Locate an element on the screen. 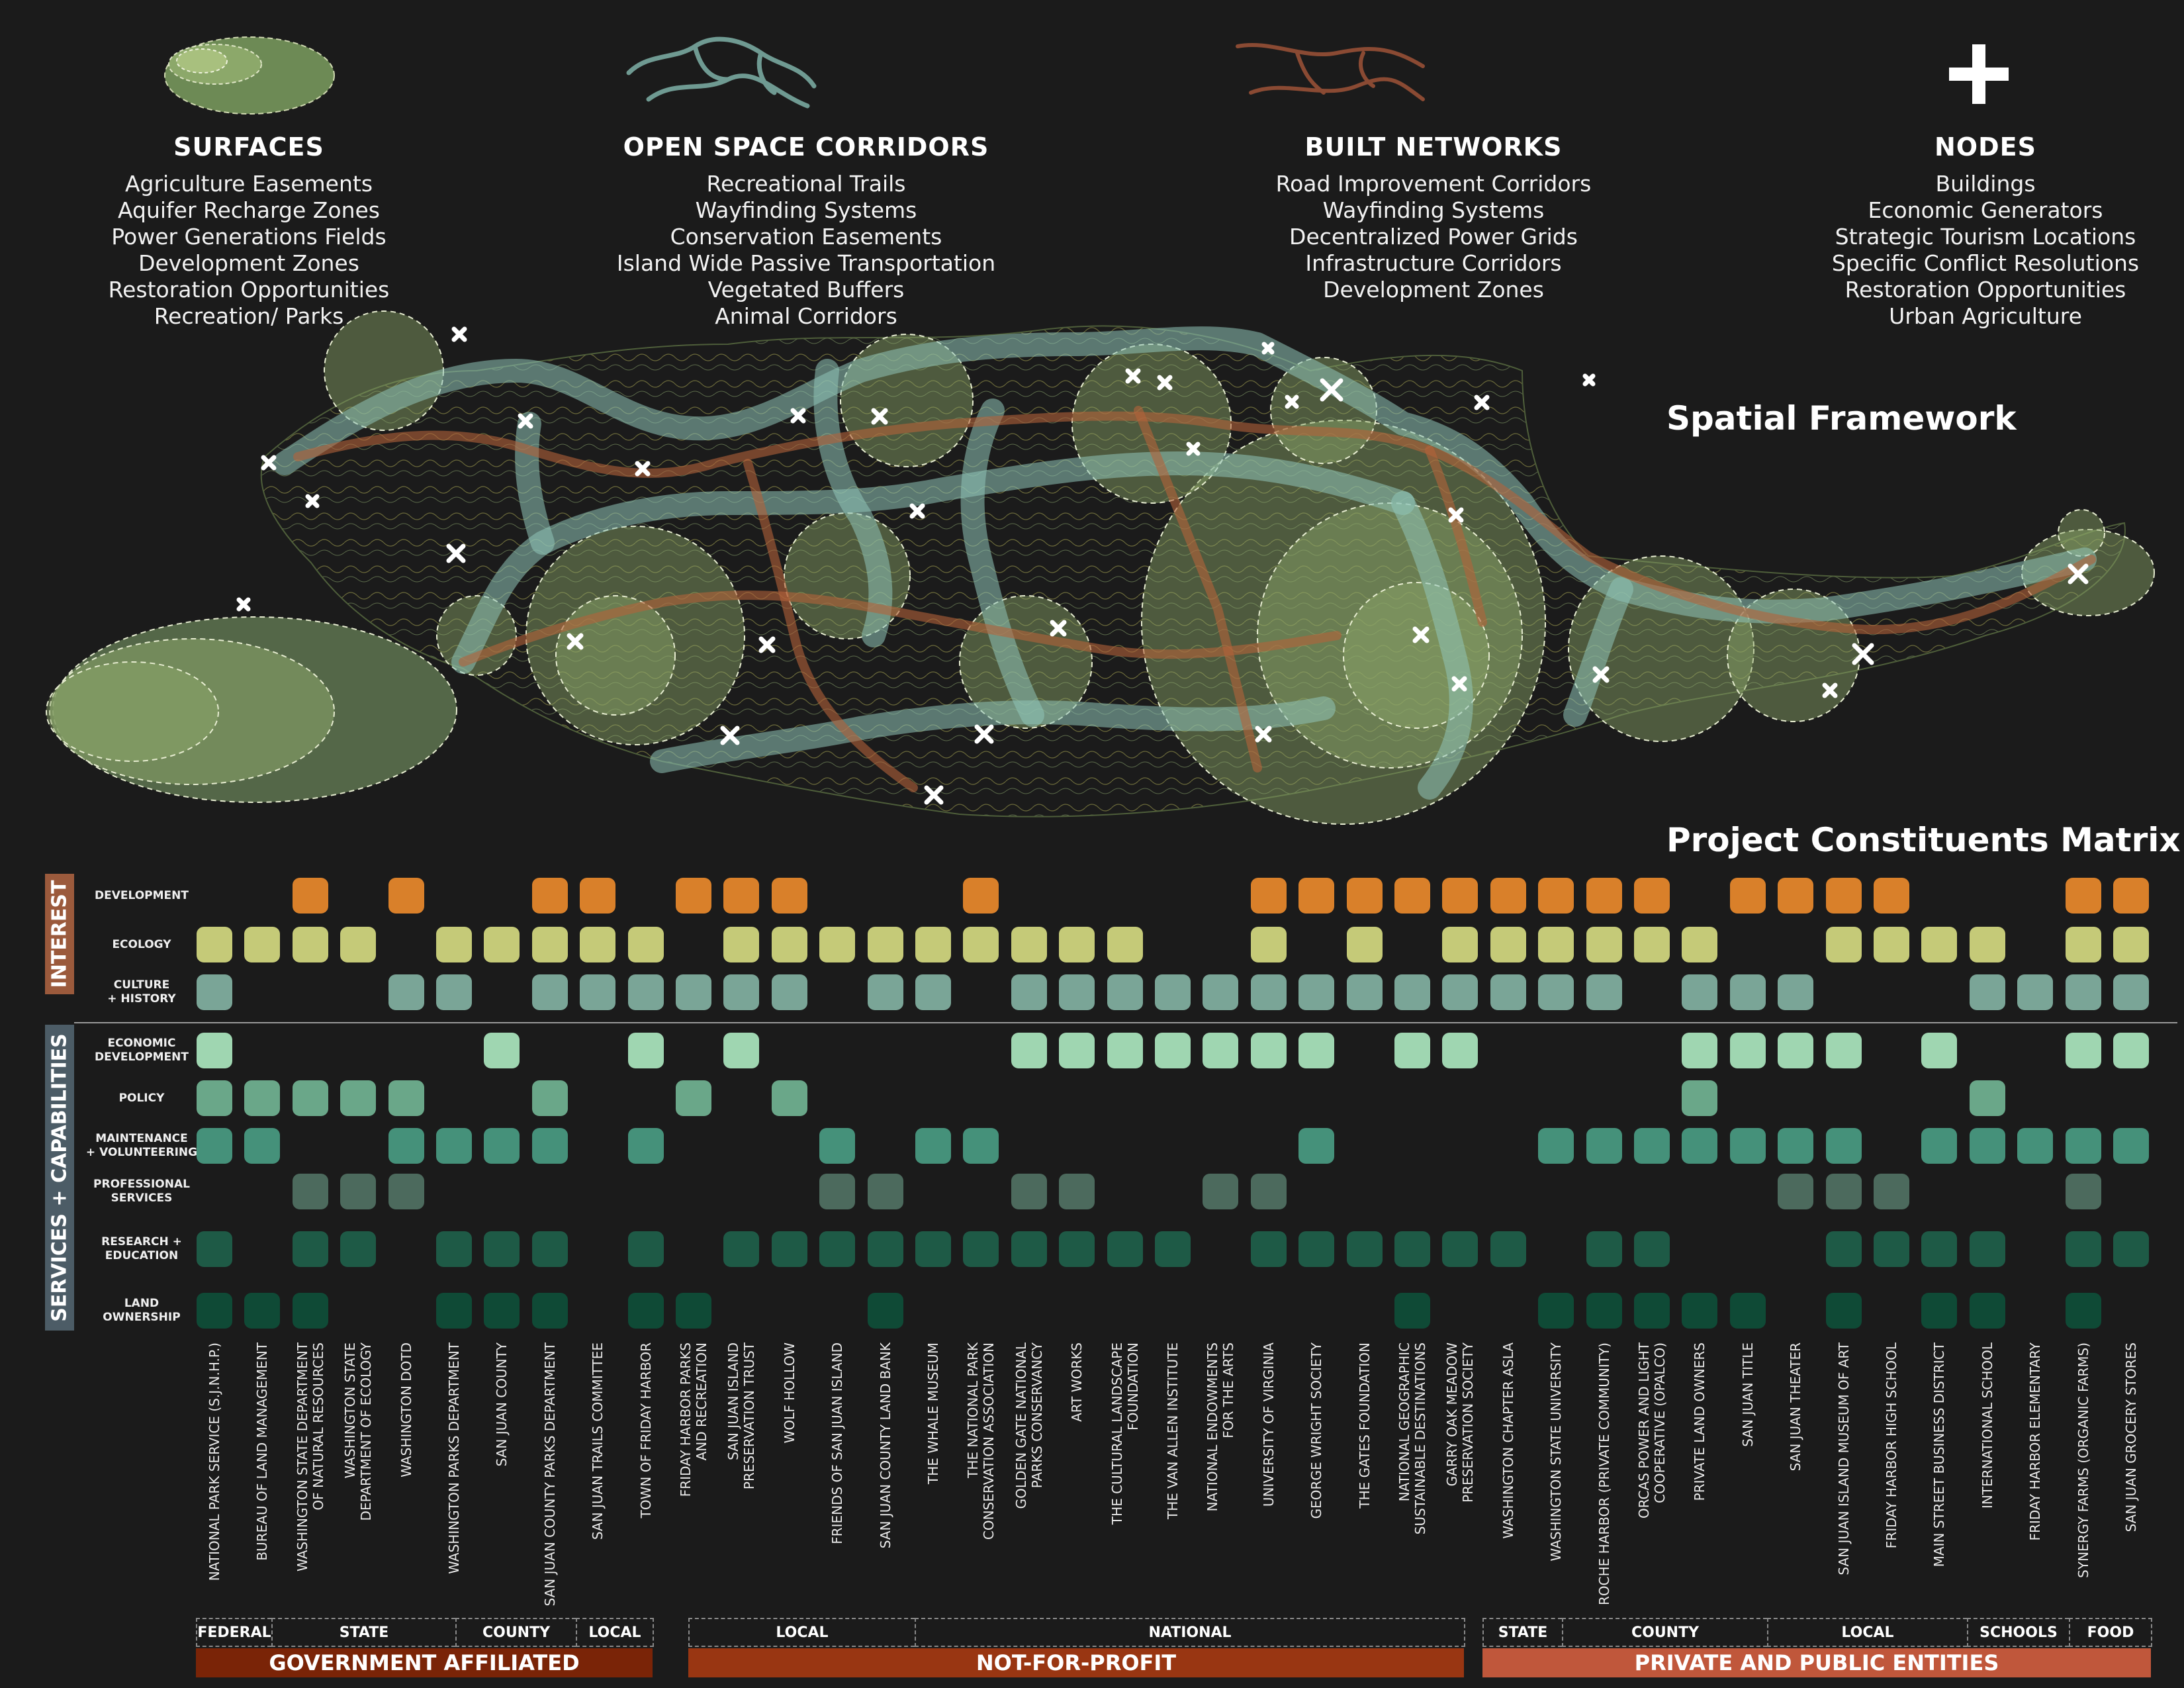 The width and height of the screenshot is (2184, 1688). column-name: SAN JUAN TITLE is located at coordinates (1747, 1394).